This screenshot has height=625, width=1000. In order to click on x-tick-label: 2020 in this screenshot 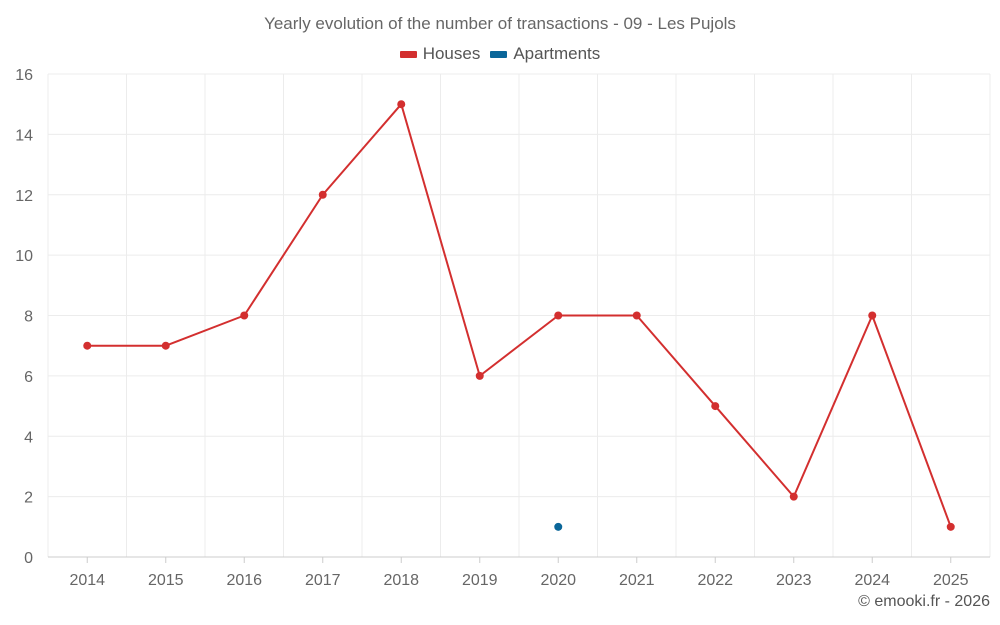, I will do `click(558, 580)`.